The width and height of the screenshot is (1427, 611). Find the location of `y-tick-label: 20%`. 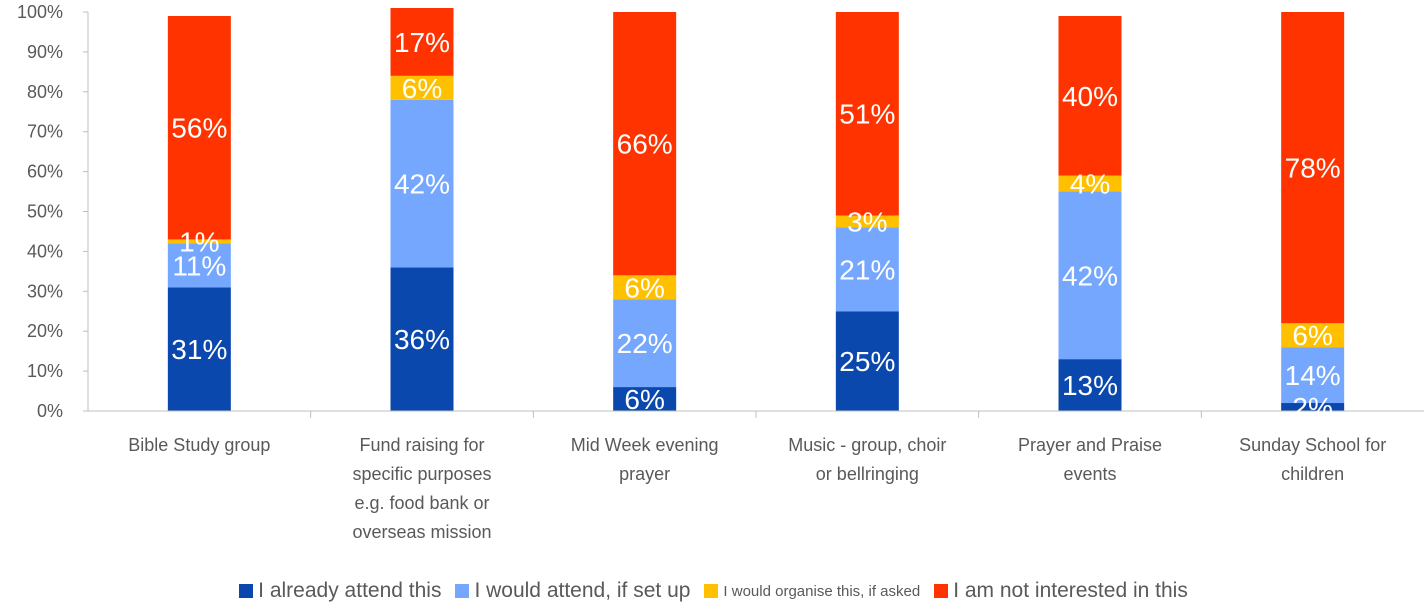

y-tick-label: 20% is located at coordinates (45, 331).